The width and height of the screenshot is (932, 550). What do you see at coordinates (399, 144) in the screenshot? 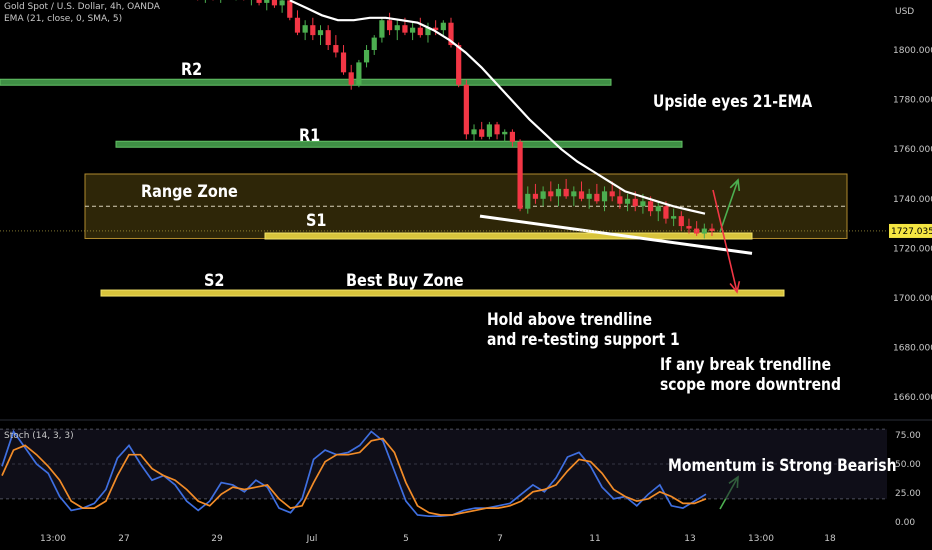
I see `r1-line` at bounding box center [399, 144].